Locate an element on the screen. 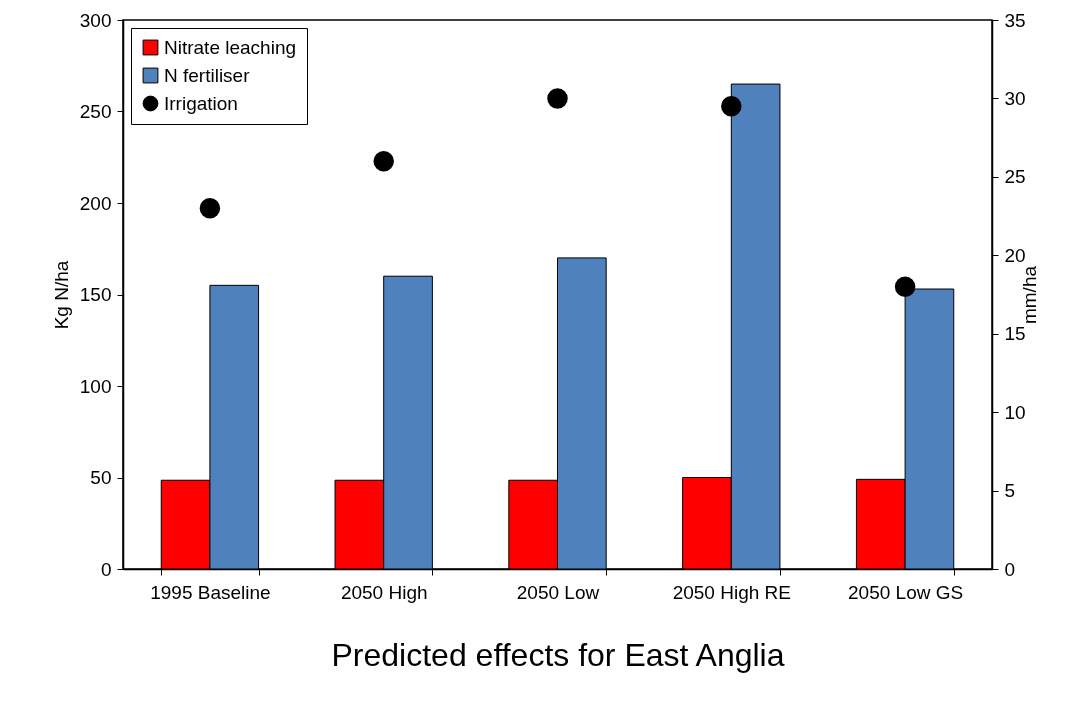 This screenshot has height=701, width=1088. y2-tick-label: 35 is located at coordinates (1015, 20).